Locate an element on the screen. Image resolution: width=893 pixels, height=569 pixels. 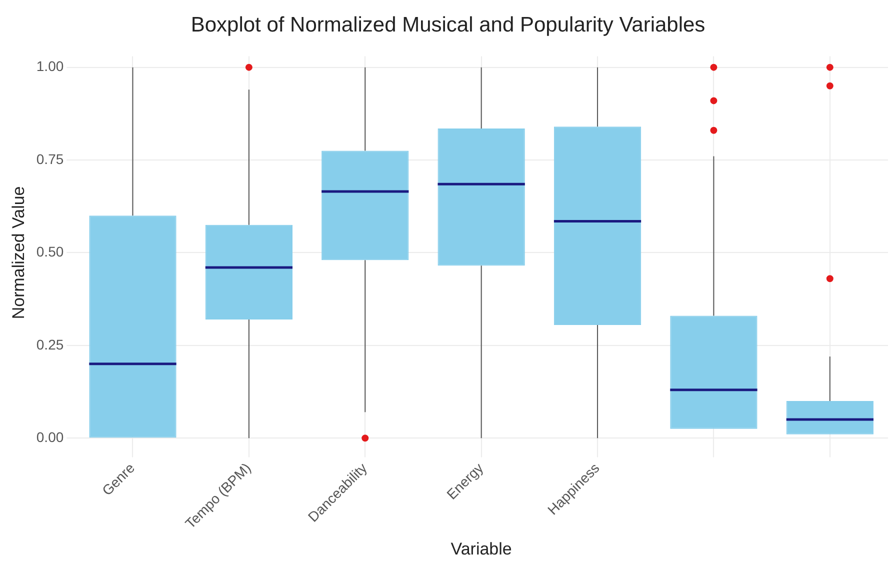
y-tick-label: 0.75 is located at coordinates (50, 158).